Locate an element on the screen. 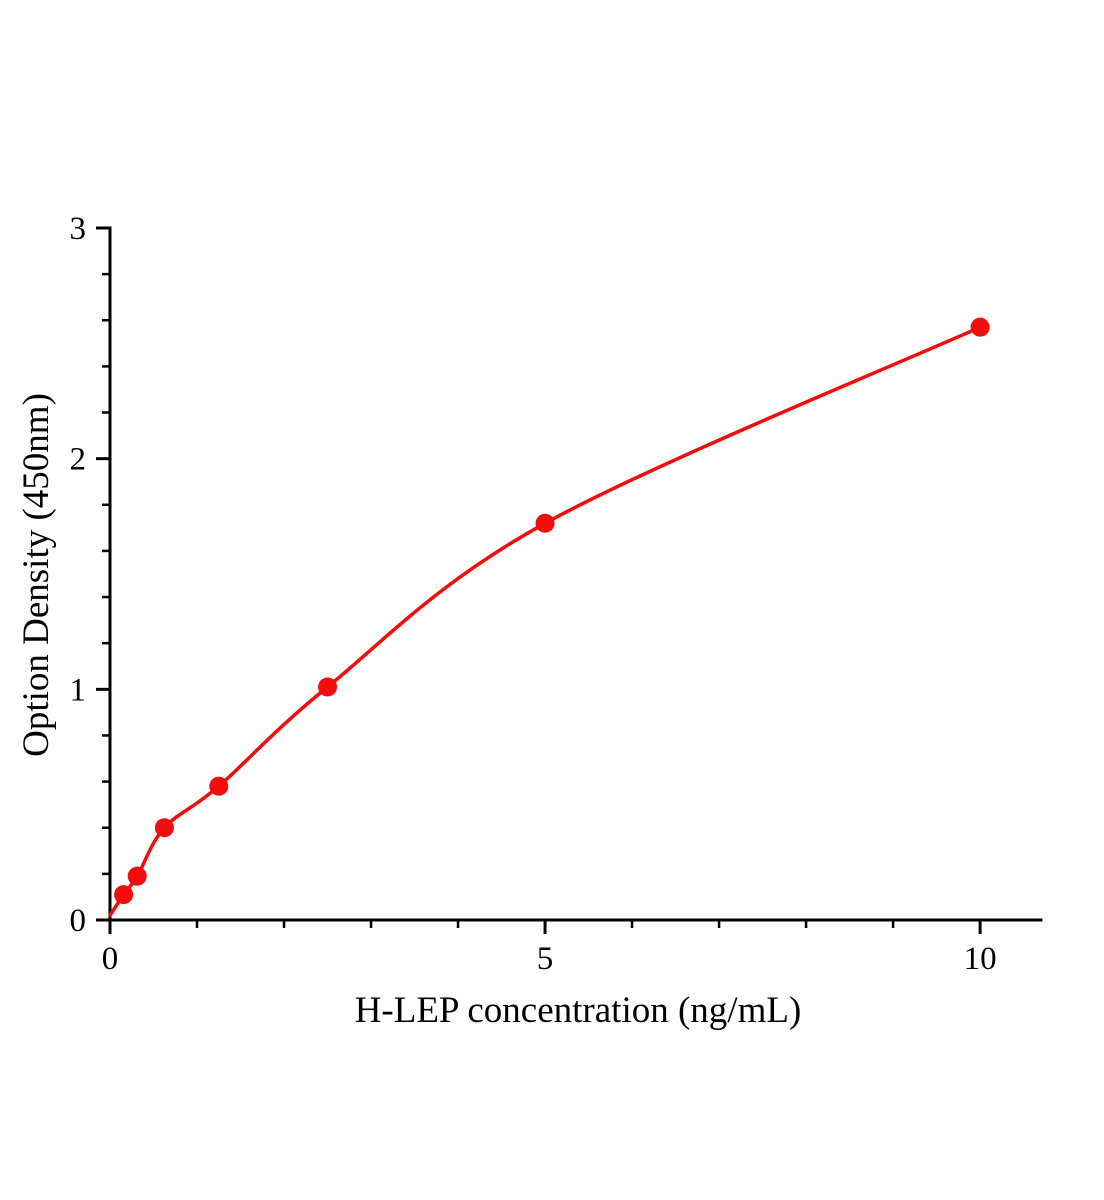  x-axis-title: H-LEP concentration (ng/mL) is located at coordinates (578, 1010).